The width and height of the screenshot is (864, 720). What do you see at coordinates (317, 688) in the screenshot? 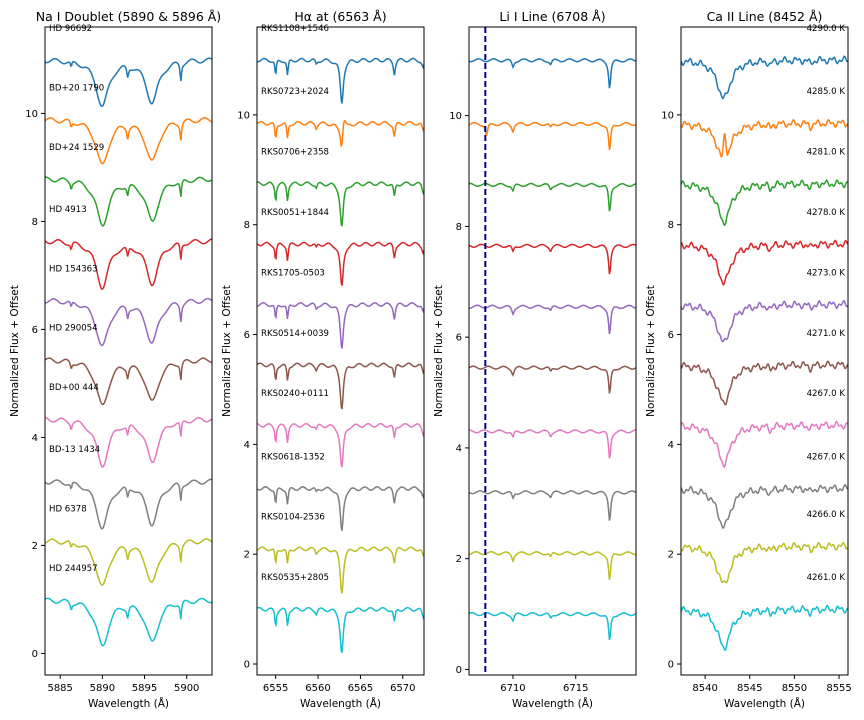
I see `x-tick-label: 6560` at bounding box center [317, 688].